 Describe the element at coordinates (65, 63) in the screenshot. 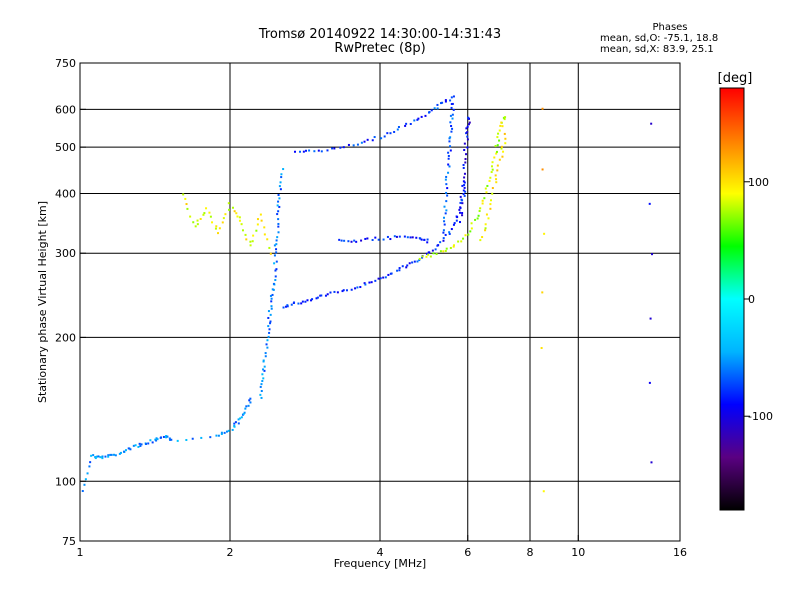

I see `y-tick-label: 750` at that location.